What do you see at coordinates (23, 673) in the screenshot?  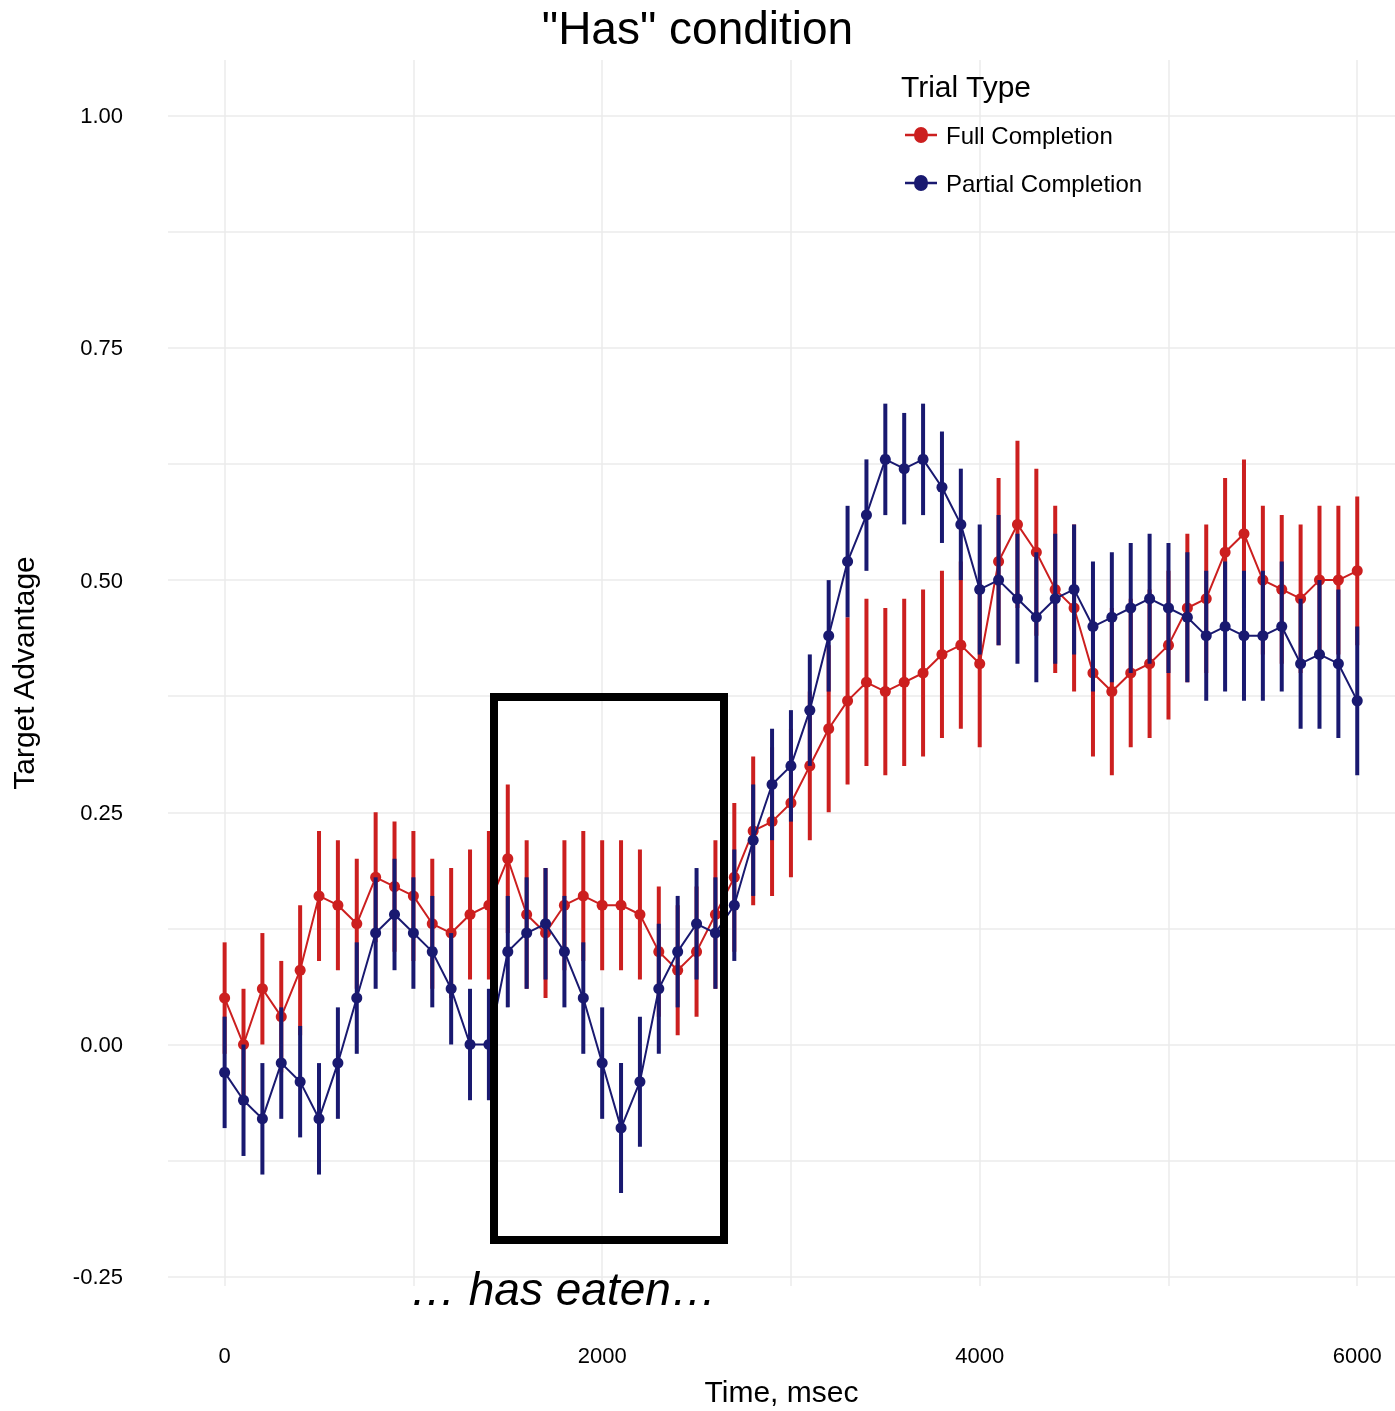 I see `y-axis-title: Target Advantage` at bounding box center [23, 673].